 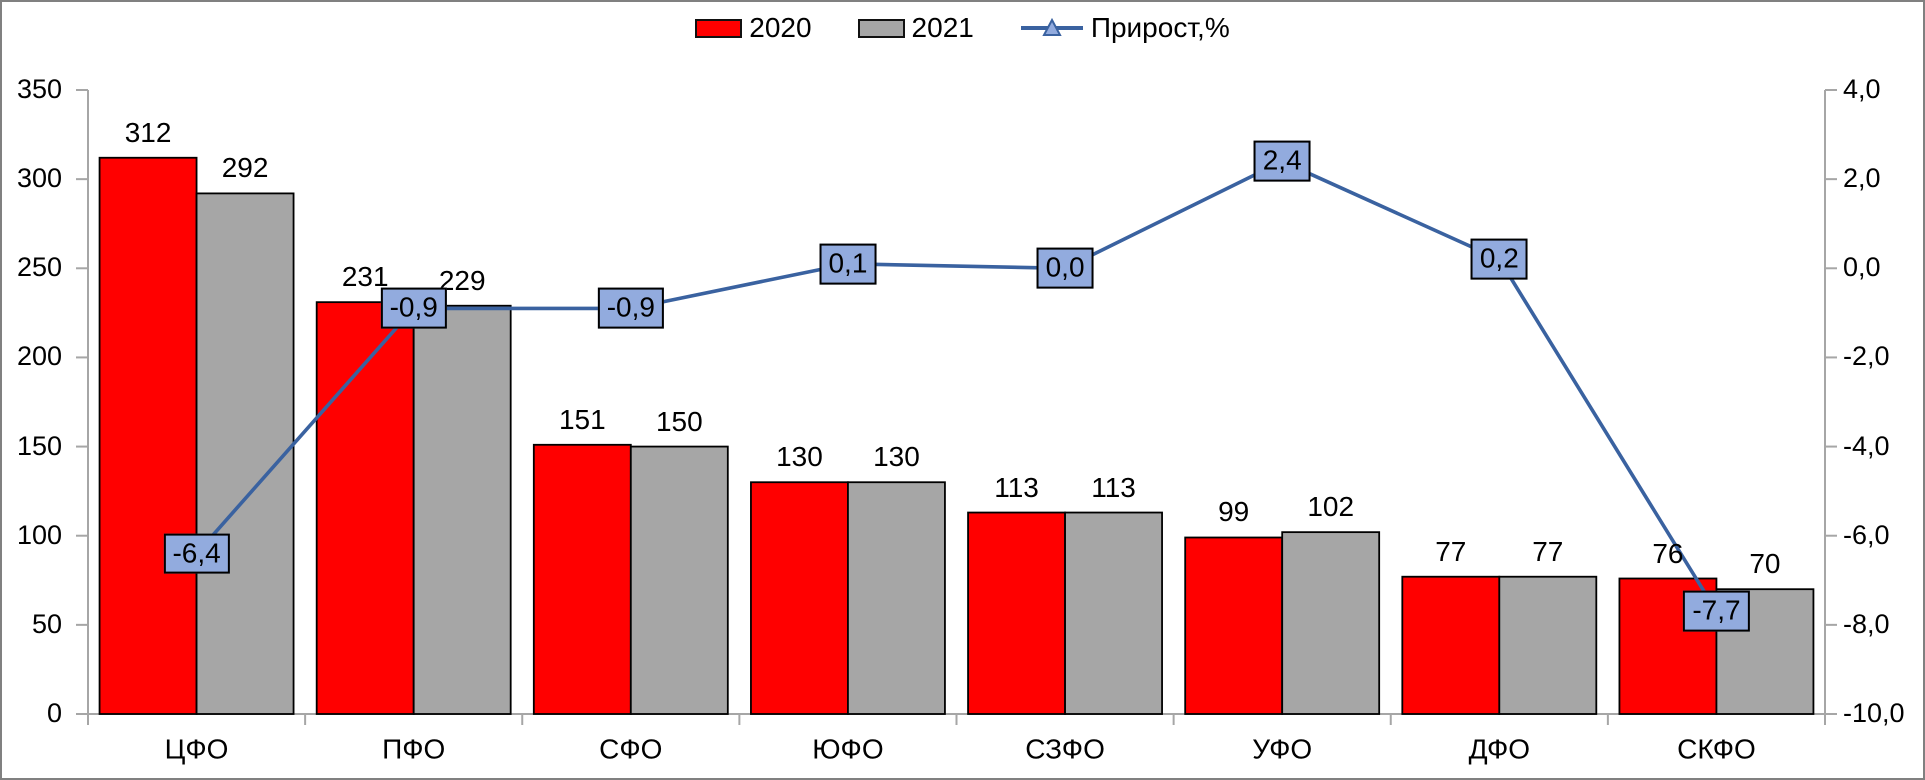 What do you see at coordinates (1331, 623) in the screenshot?
I see `bar-2021-УФО` at bounding box center [1331, 623].